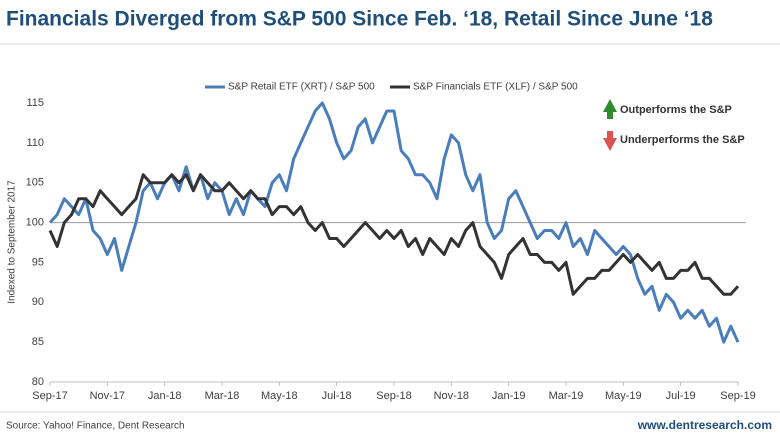  I want to click on y-tick-label: 80, so click(38, 382).